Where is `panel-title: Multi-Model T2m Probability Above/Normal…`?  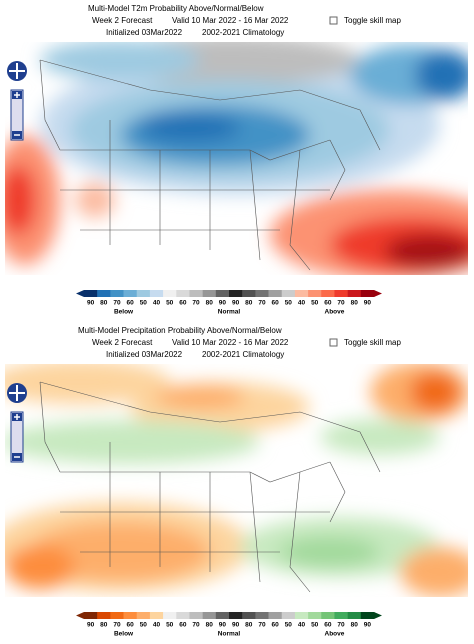 panel-title: Multi-Model T2m Probability Above/Normal… is located at coordinates (176, 8).